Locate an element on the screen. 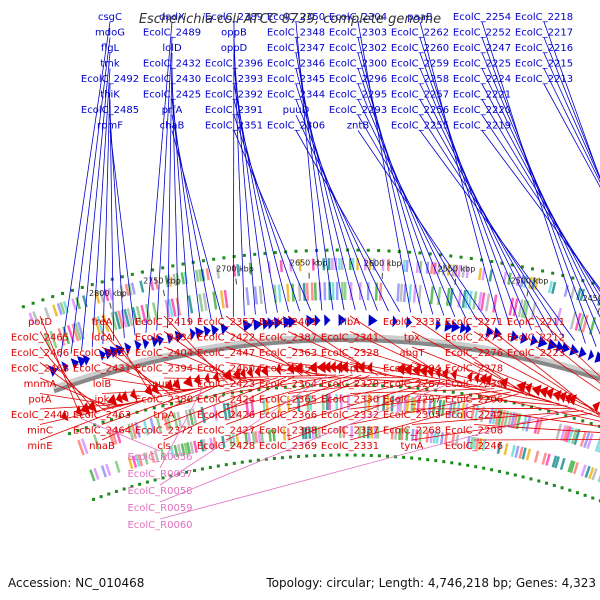 Image resolution: width=600 pixels, height=600 pixels. reverse-gene-label: EcolC_2380 is located at coordinates (164, 400).